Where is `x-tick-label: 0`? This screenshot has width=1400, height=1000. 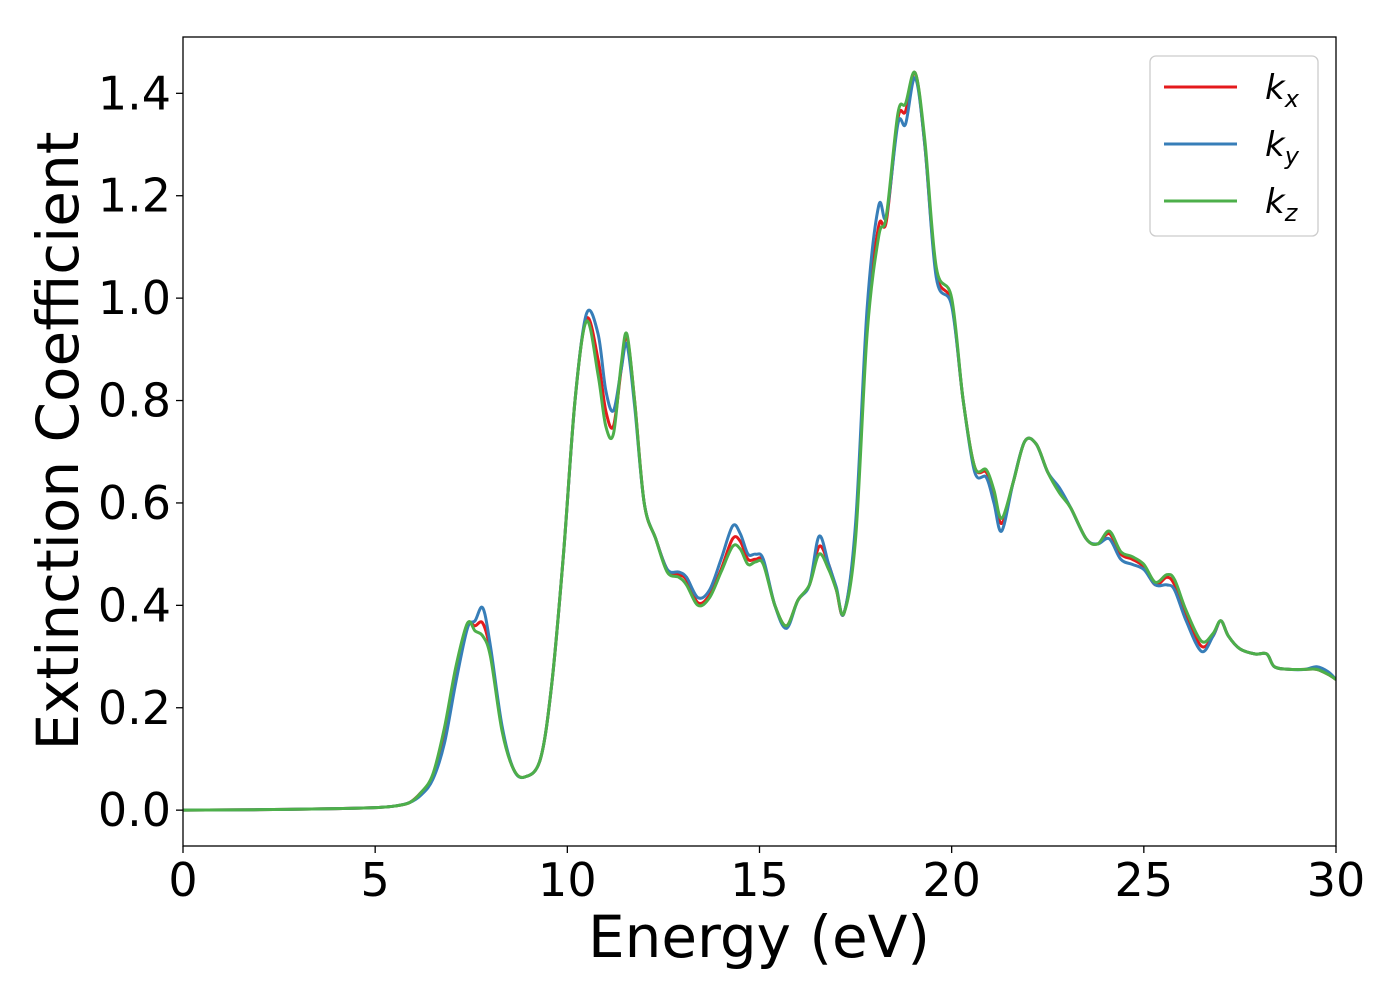 x-tick-label: 0 is located at coordinates (182, 880).